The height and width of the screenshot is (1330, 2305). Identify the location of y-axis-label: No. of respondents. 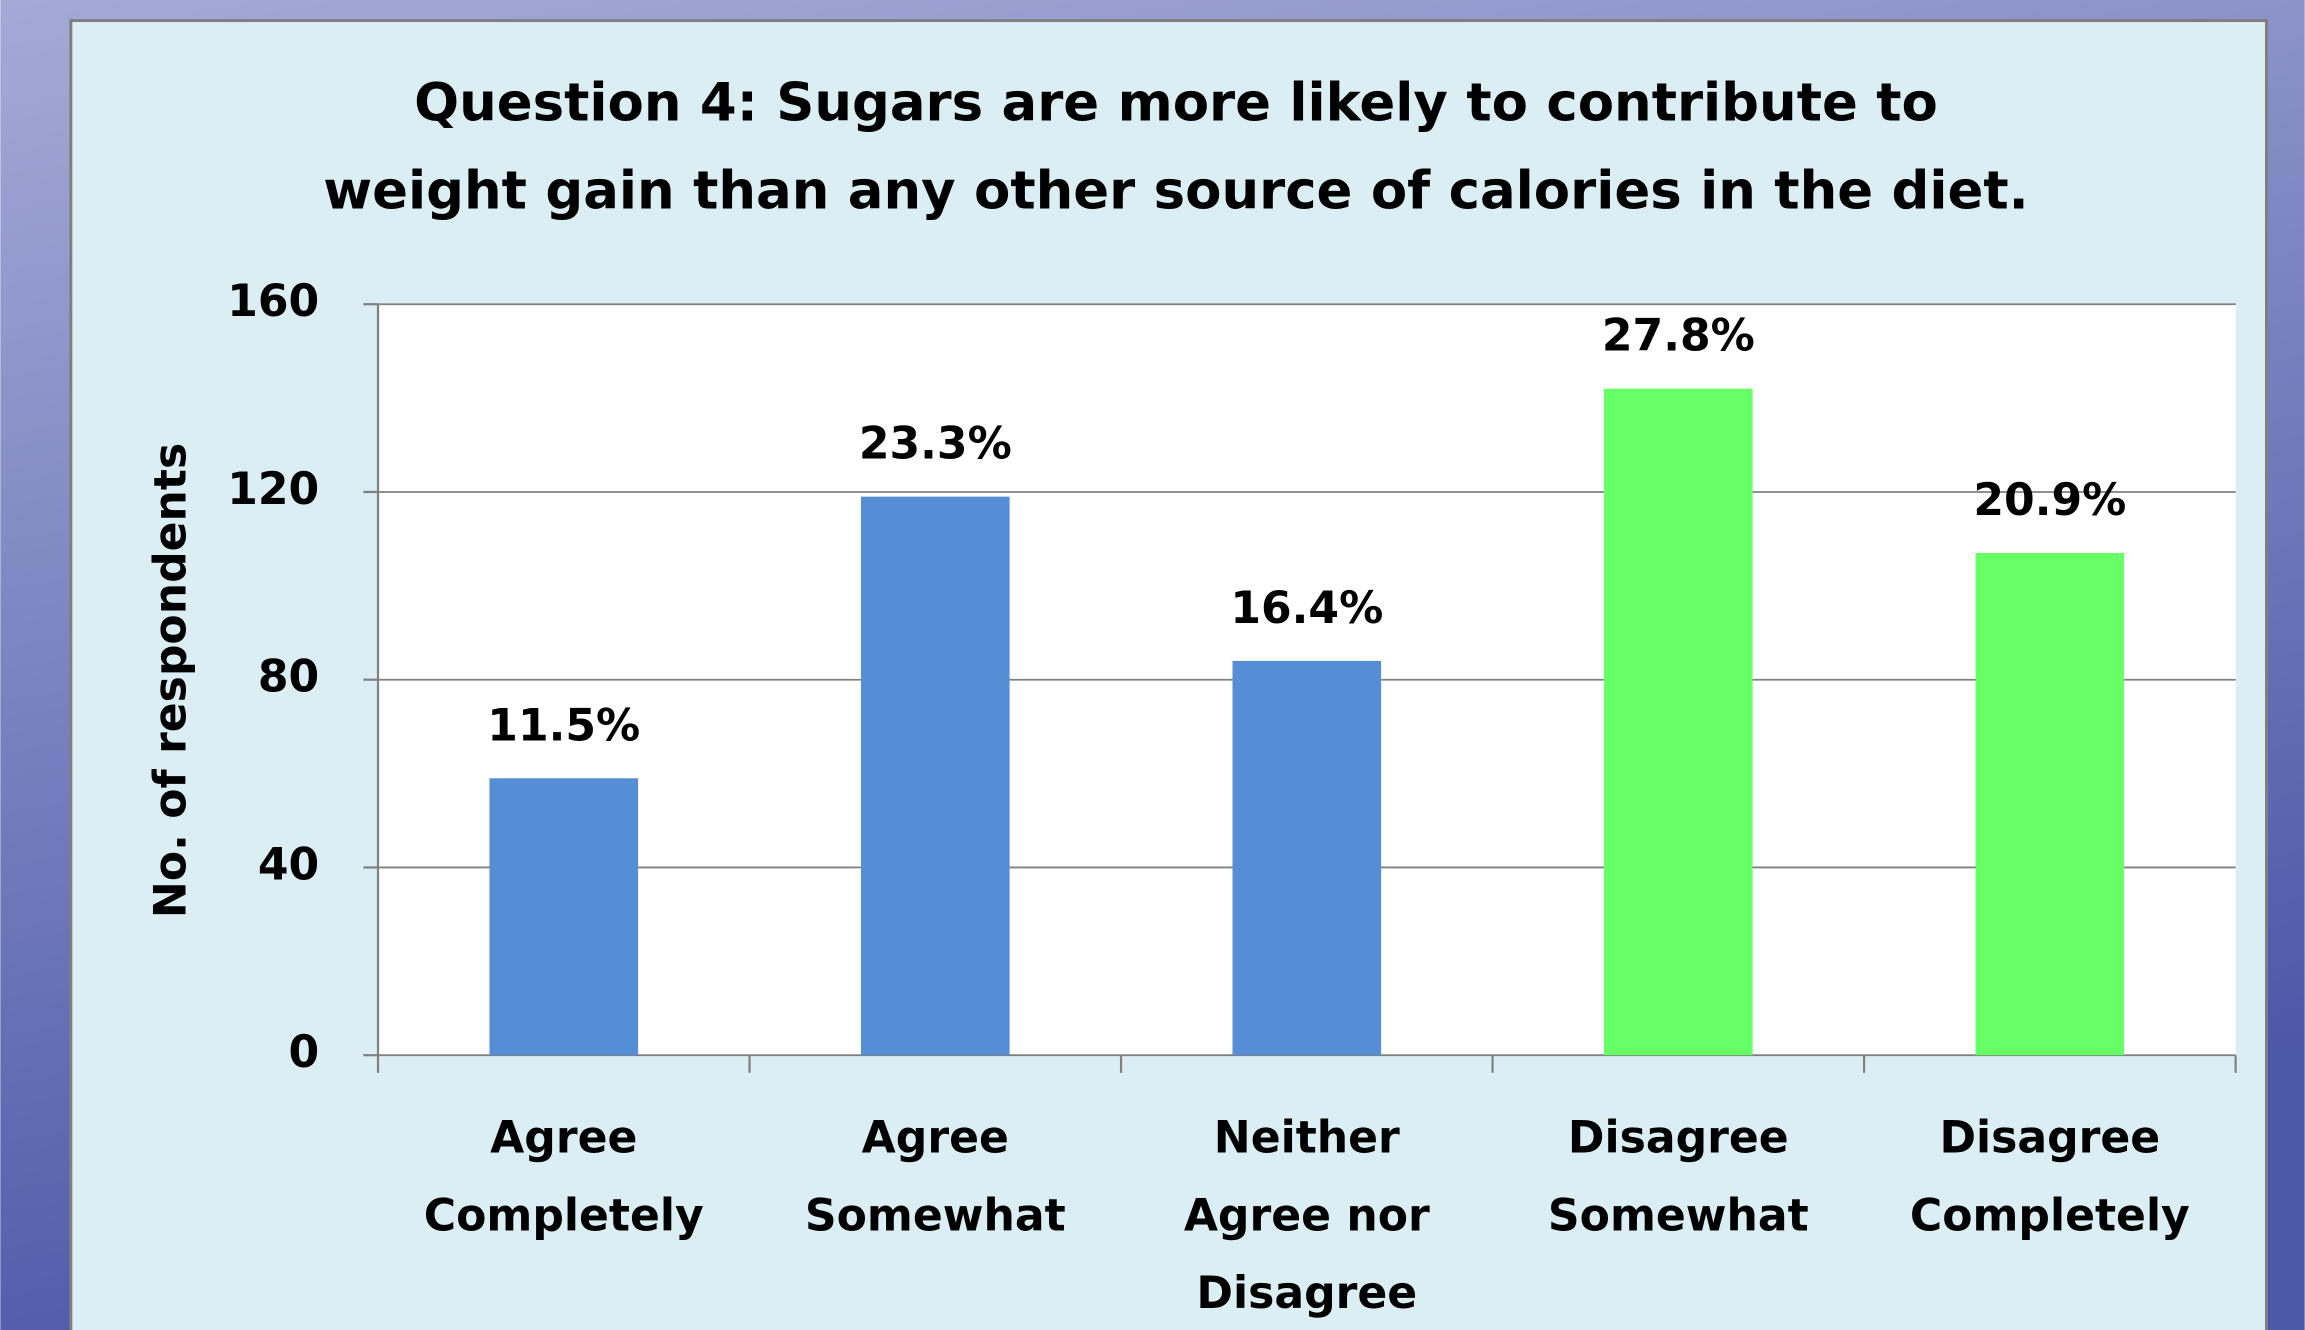
(171, 680).